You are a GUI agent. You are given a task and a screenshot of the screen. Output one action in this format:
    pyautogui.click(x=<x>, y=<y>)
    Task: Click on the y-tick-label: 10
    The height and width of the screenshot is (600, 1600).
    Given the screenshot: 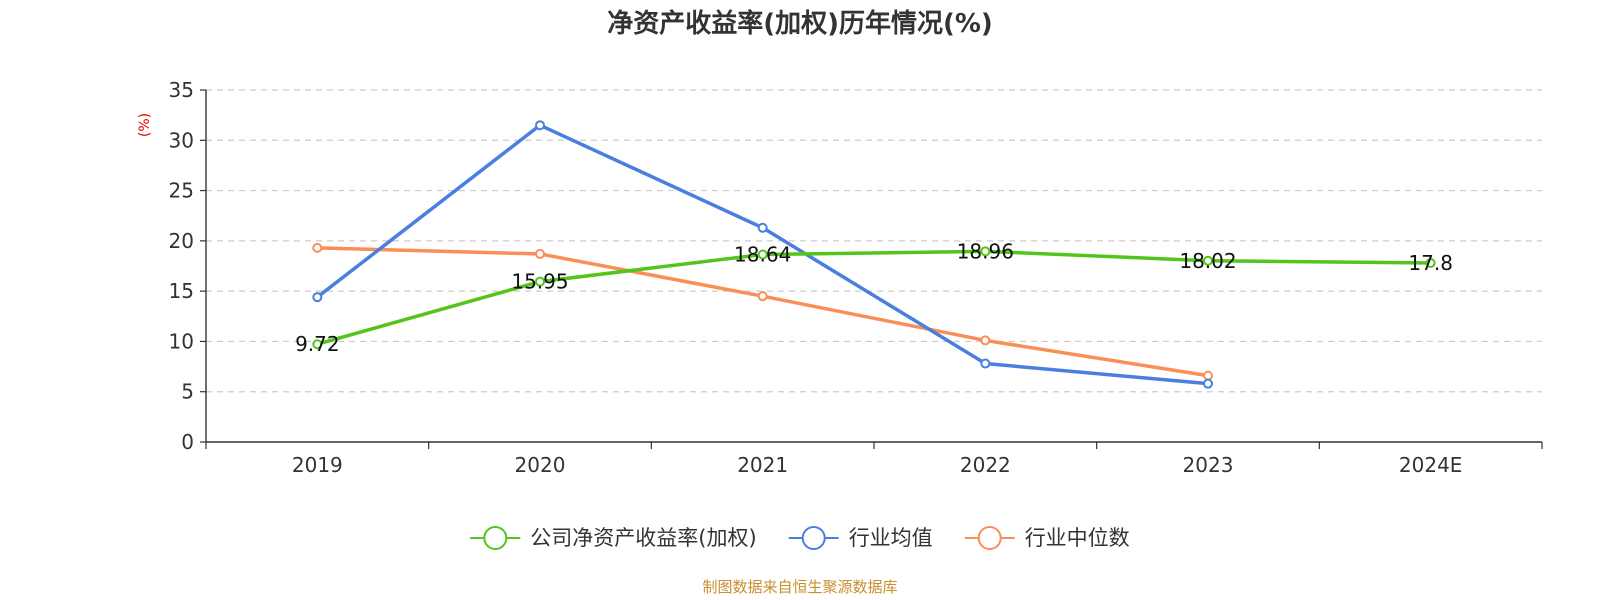 What is the action you would take?
    pyautogui.click(x=181, y=341)
    